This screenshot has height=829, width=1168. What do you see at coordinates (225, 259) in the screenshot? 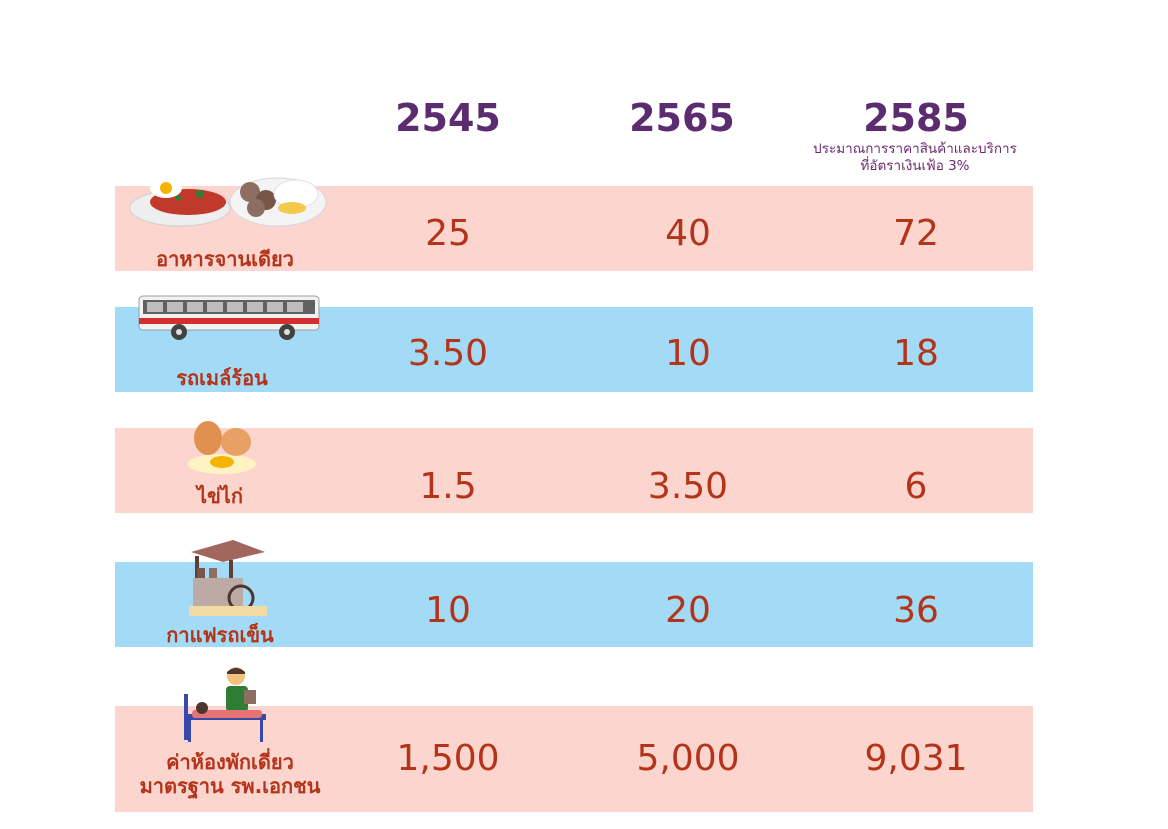
I see `row-label: อาหารจานเดียว` at bounding box center [225, 259].